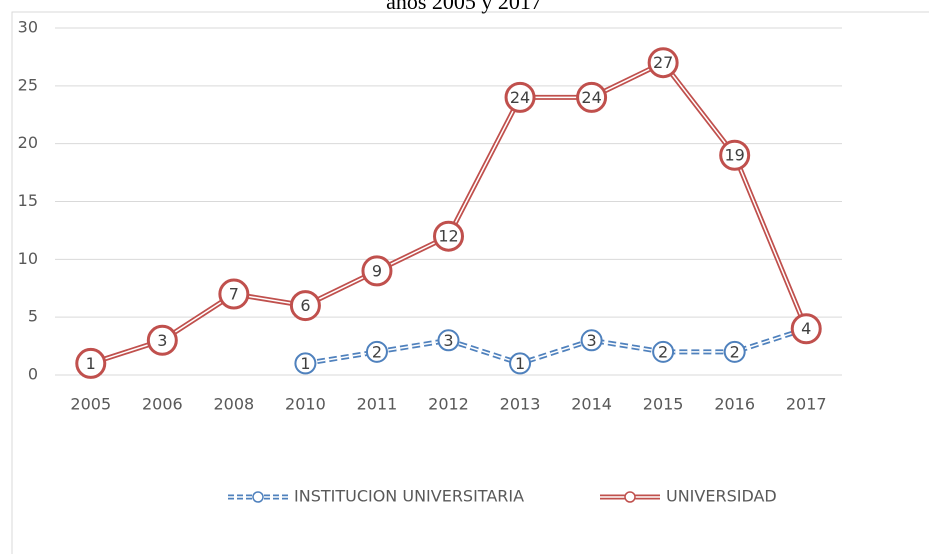  I want to click on x-tick-label: 2011, so click(377, 404).